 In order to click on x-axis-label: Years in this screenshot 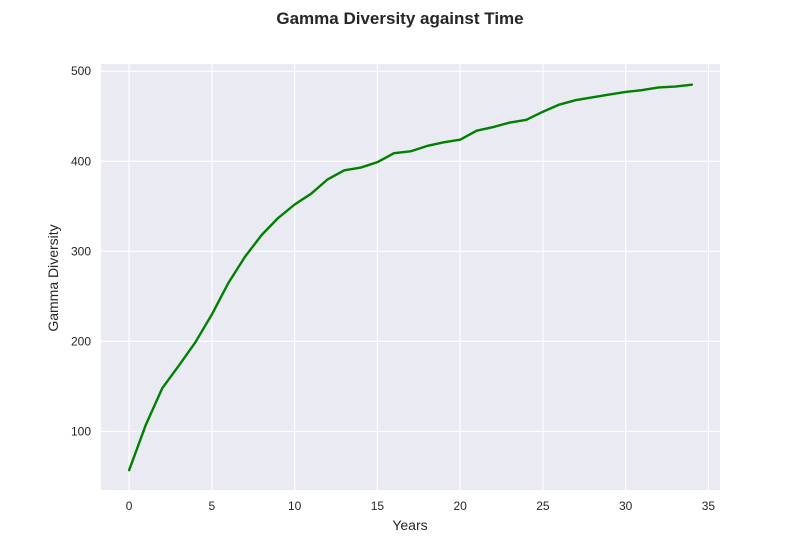, I will do `click(409, 525)`.